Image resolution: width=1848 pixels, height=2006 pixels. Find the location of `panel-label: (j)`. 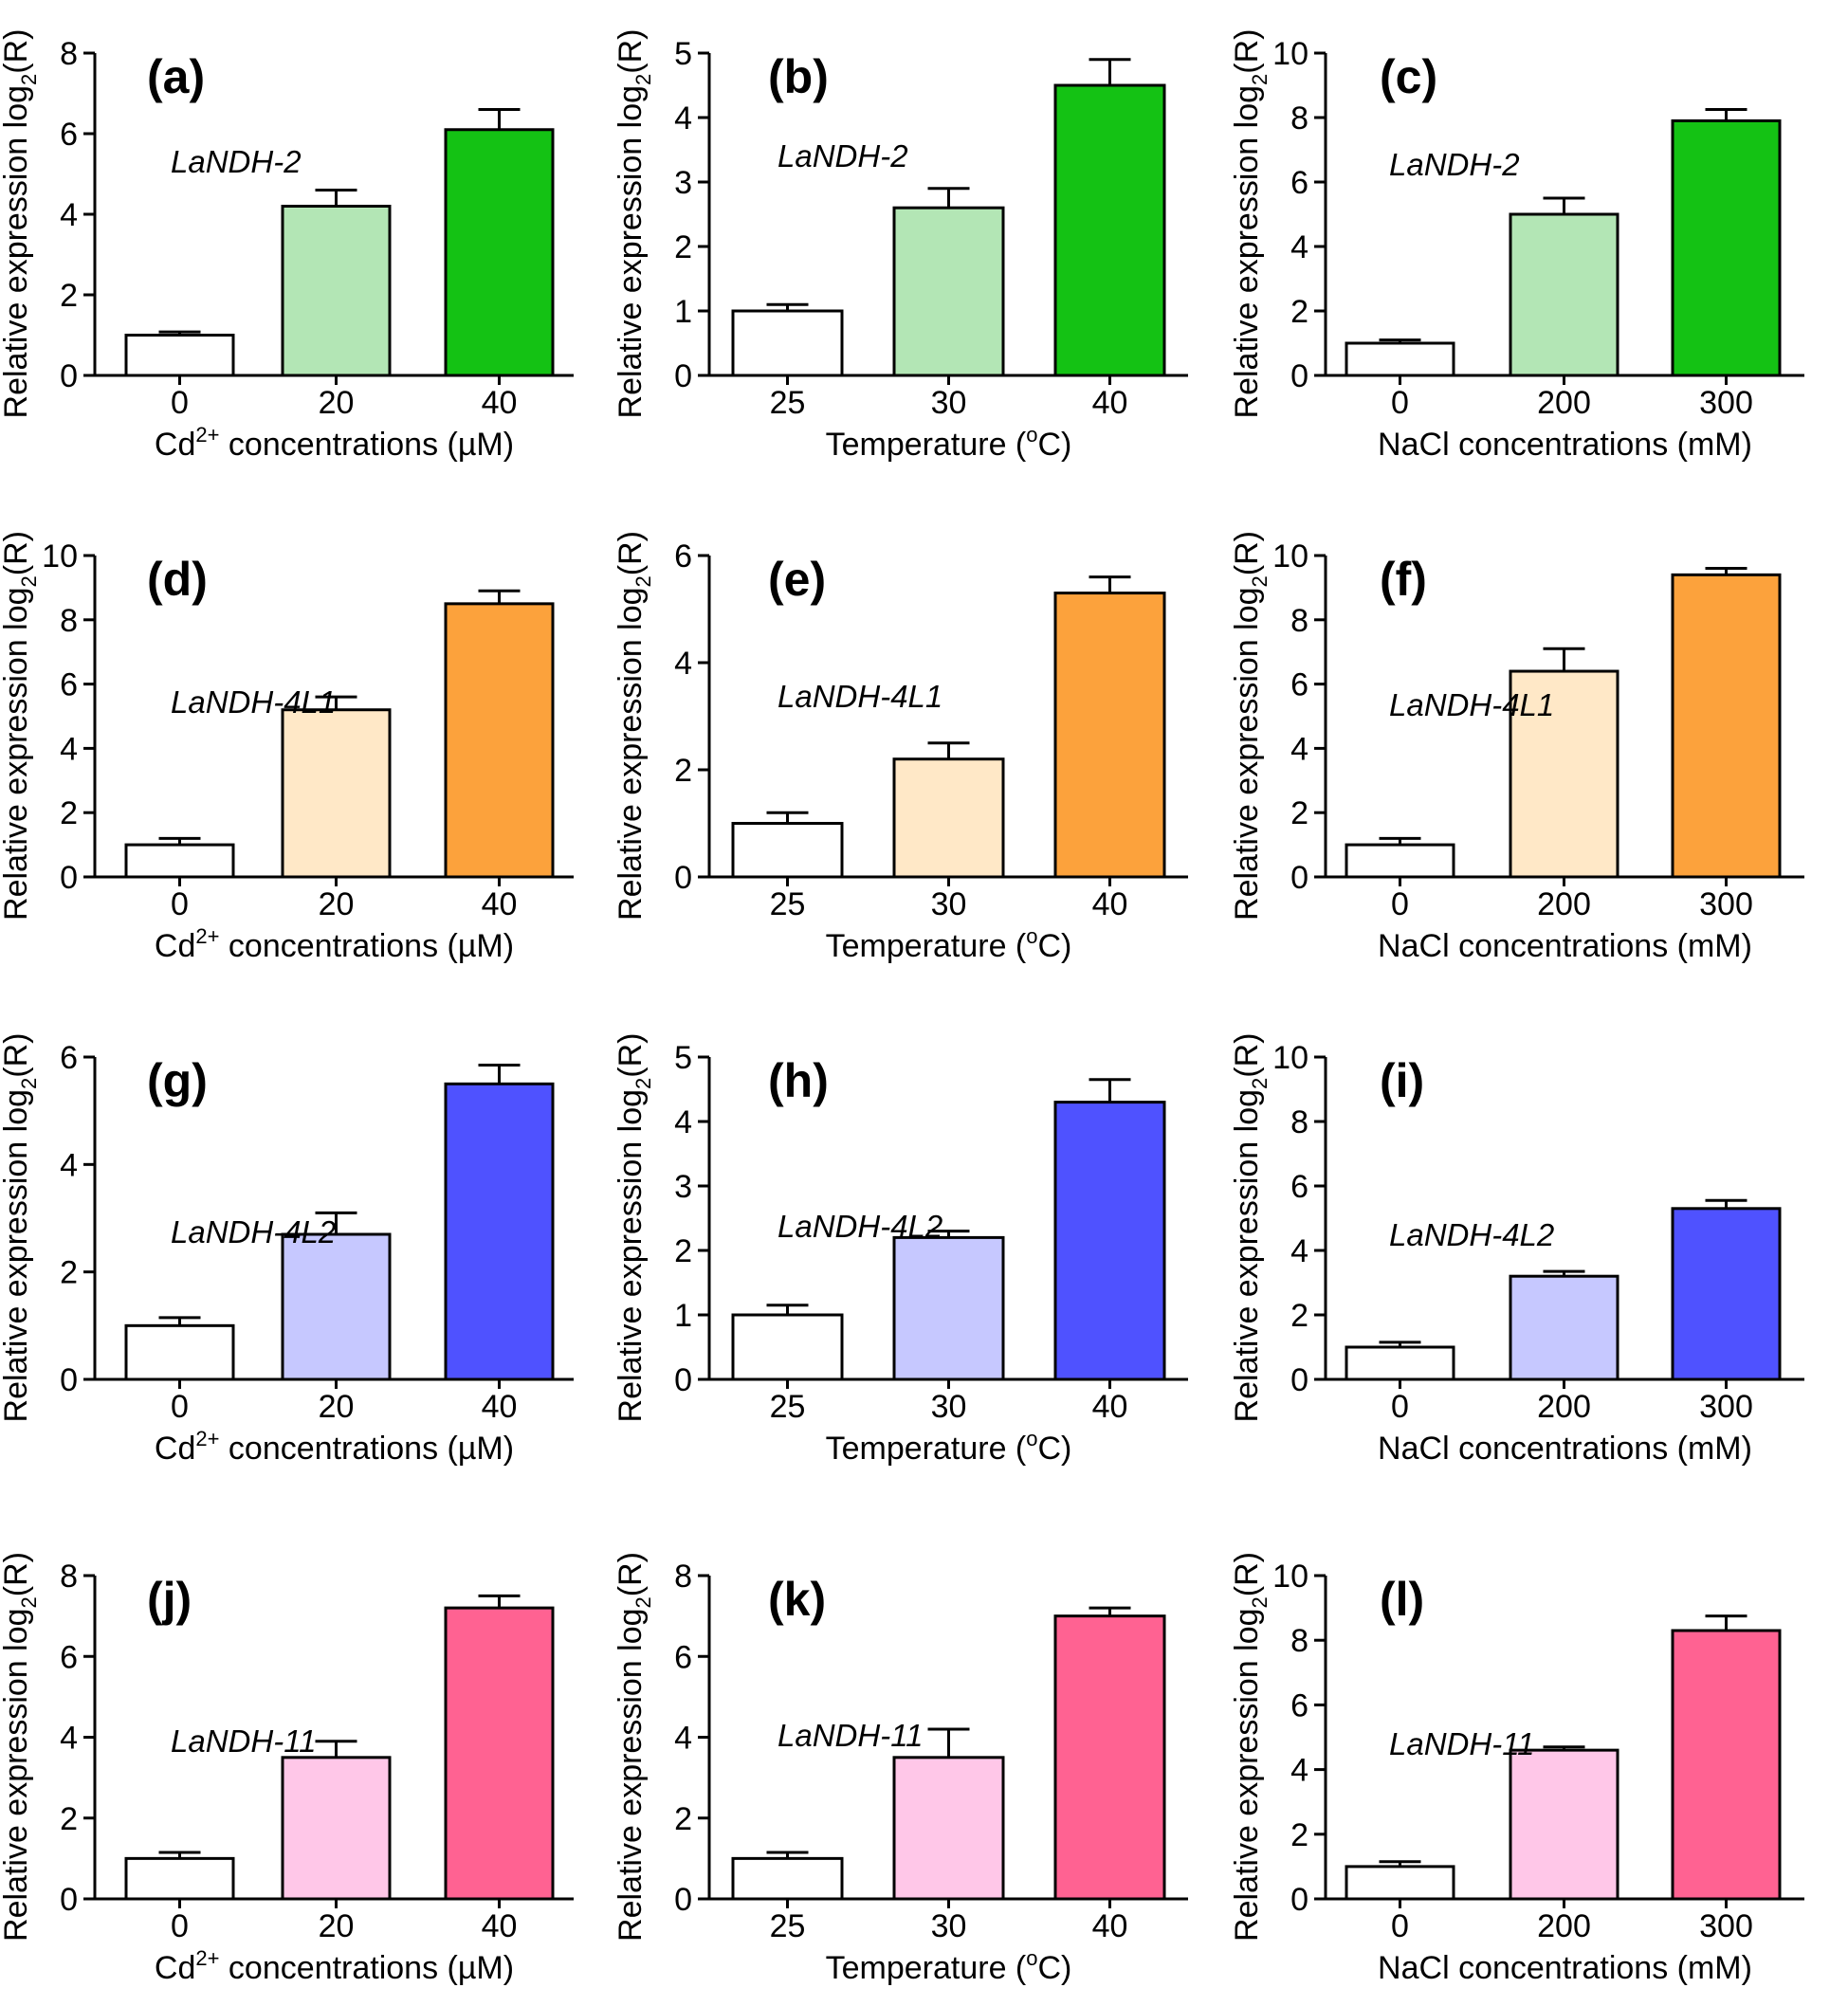

panel-label: (j) is located at coordinates (169, 1599).